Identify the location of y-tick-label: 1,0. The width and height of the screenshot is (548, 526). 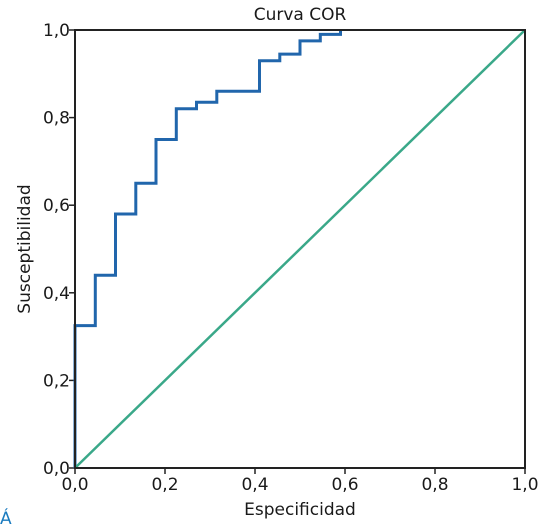
(56, 31).